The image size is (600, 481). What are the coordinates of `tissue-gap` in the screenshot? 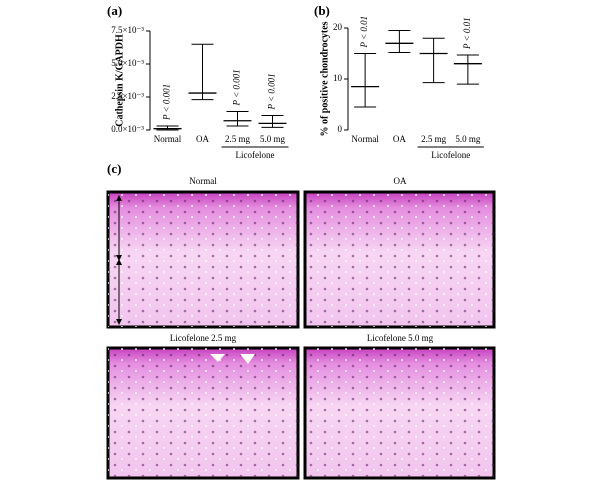 It's located at (232, 359).